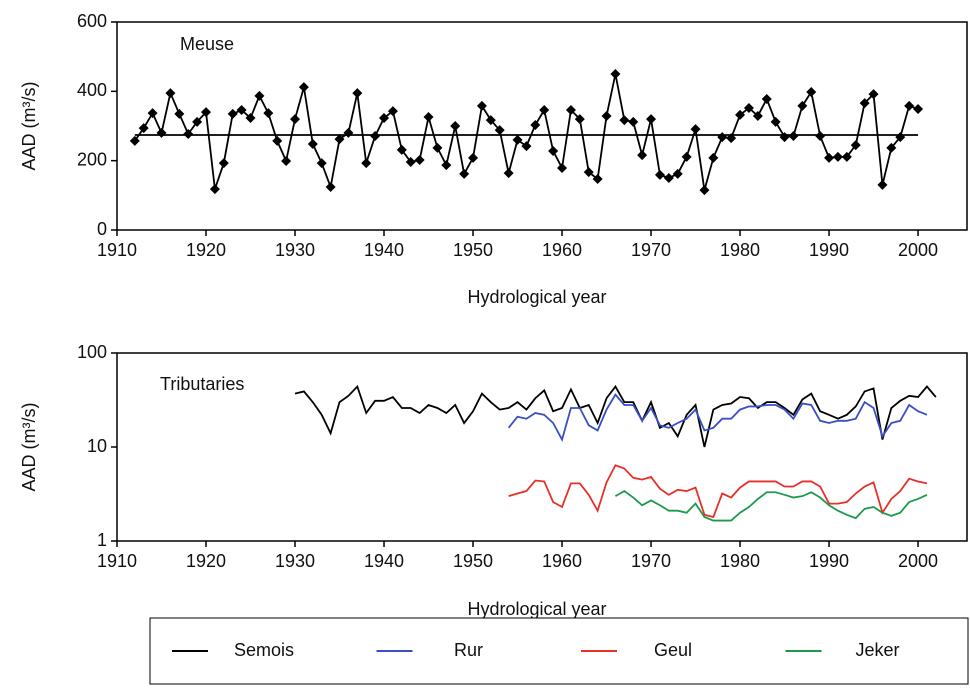 This screenshot has width=970, height=691. I want to click on legend-label: Geul, so click(673, 650).